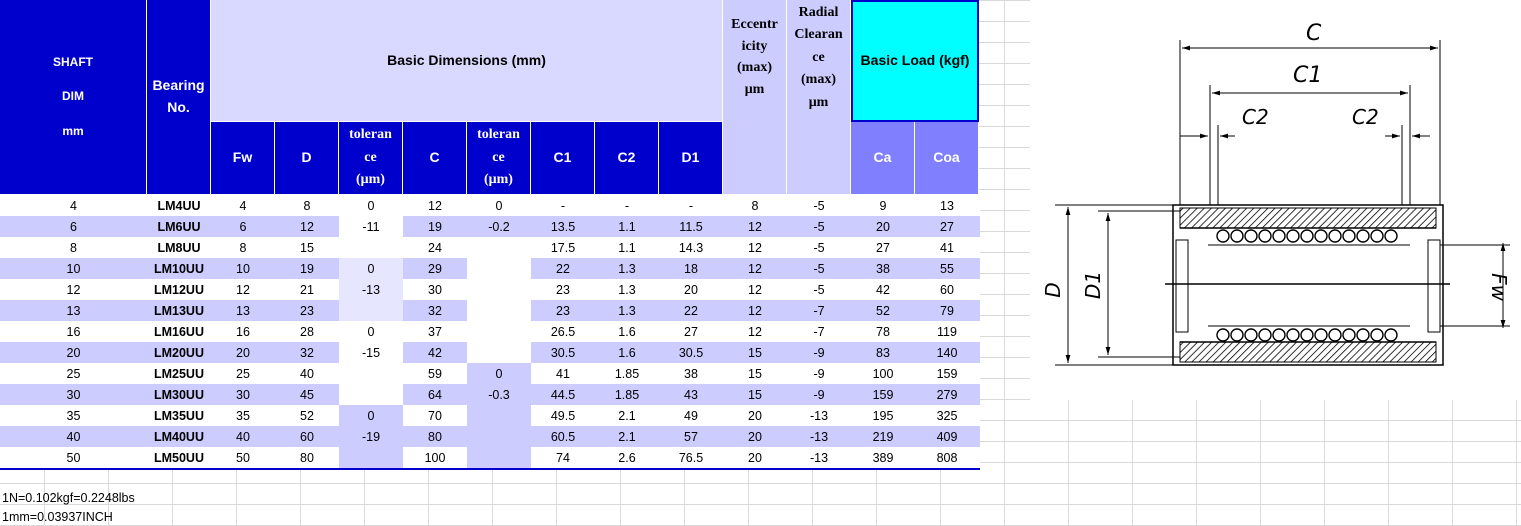 The height and width of the screenshot is (526, 1521). What do you see at coordinates (467, 61) in the screenshot?
I see `header-basic-dimensions: Basic Dimensions (mm)` at bounding box center [467, 61].